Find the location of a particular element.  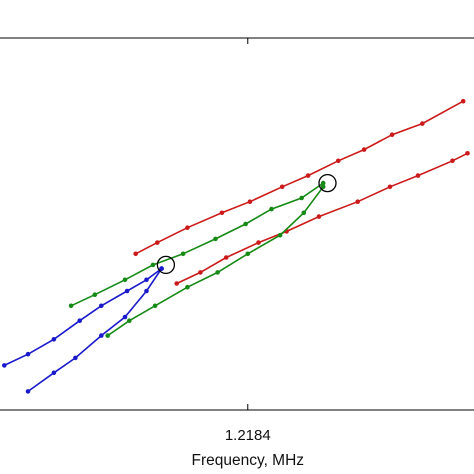

annotation-layer is located at coordinates (246, 224).